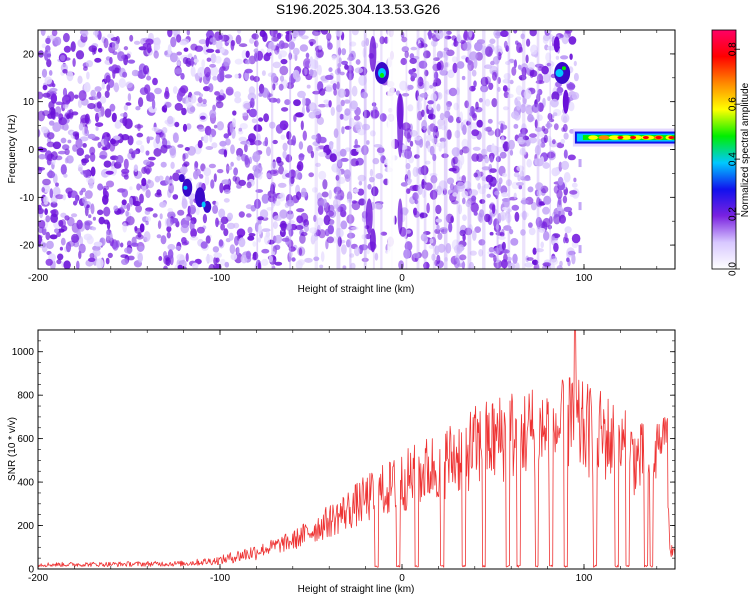 This screenshot has width=750, height=600. I want to click on colorbar-tick-label: 0.0, so click(733, 269).